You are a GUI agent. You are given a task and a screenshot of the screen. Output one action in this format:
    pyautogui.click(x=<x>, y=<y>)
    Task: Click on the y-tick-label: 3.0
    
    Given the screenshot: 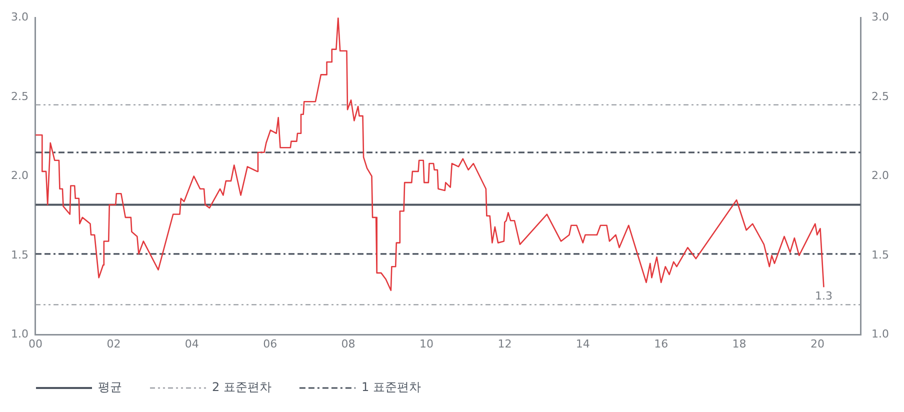 What is the action you would take?
    pyautogui.click(x=19, y=17)
    